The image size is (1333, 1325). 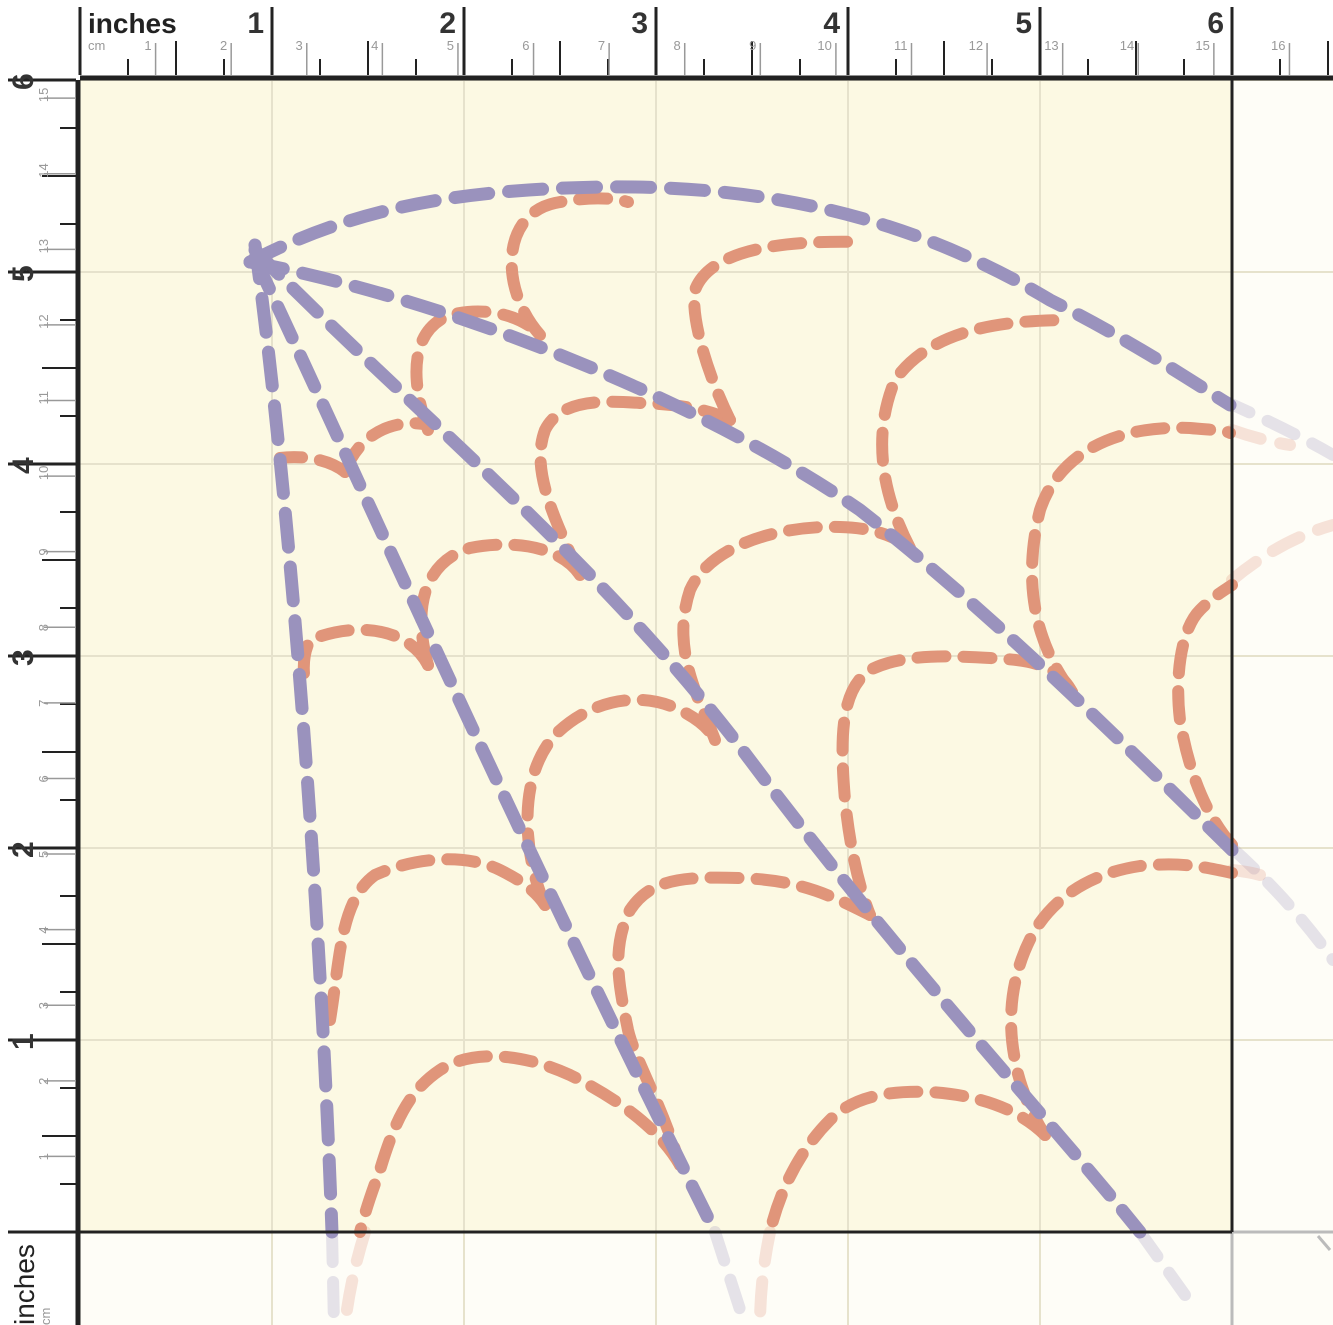 What do you see at coordinates (43, 778) in the screenshot?
I see `left-ruler-cm-label: 6` at bounding box center [43, 778].